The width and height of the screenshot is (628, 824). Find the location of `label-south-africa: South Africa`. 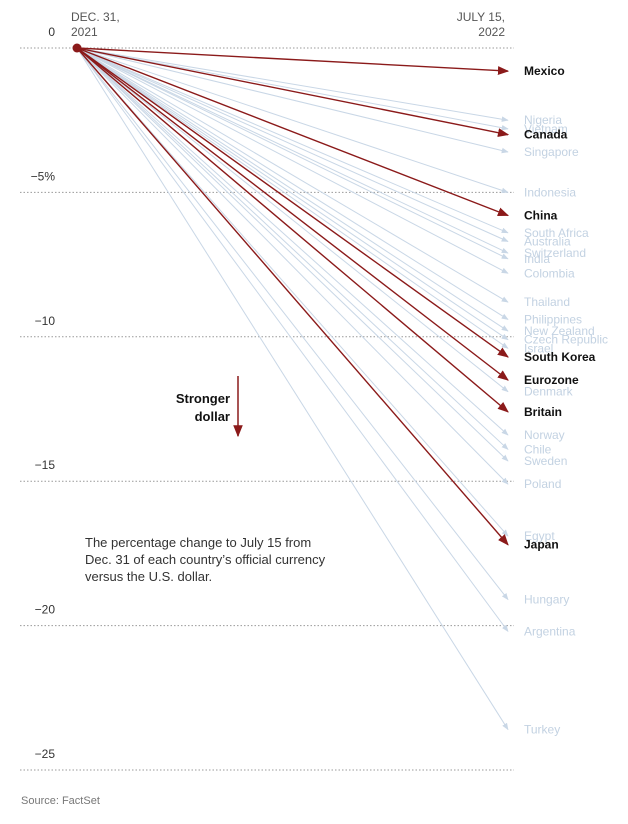

label-south-africa: South Africa is located at coordinates (556, 233).